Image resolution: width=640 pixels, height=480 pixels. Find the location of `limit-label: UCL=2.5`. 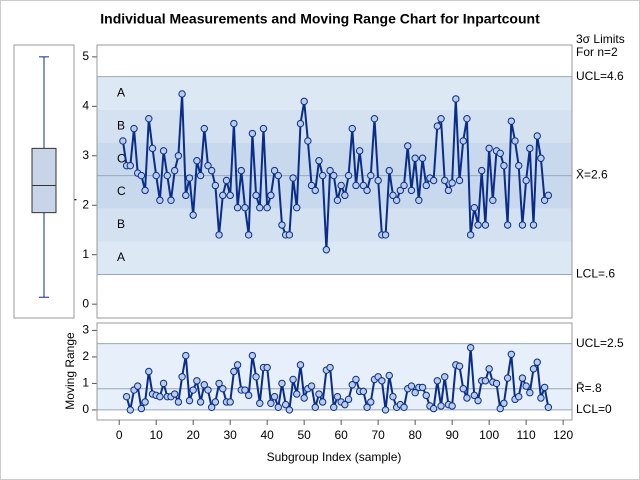

limit-label: UCL=2.5 is located at coordinates (600, 343).